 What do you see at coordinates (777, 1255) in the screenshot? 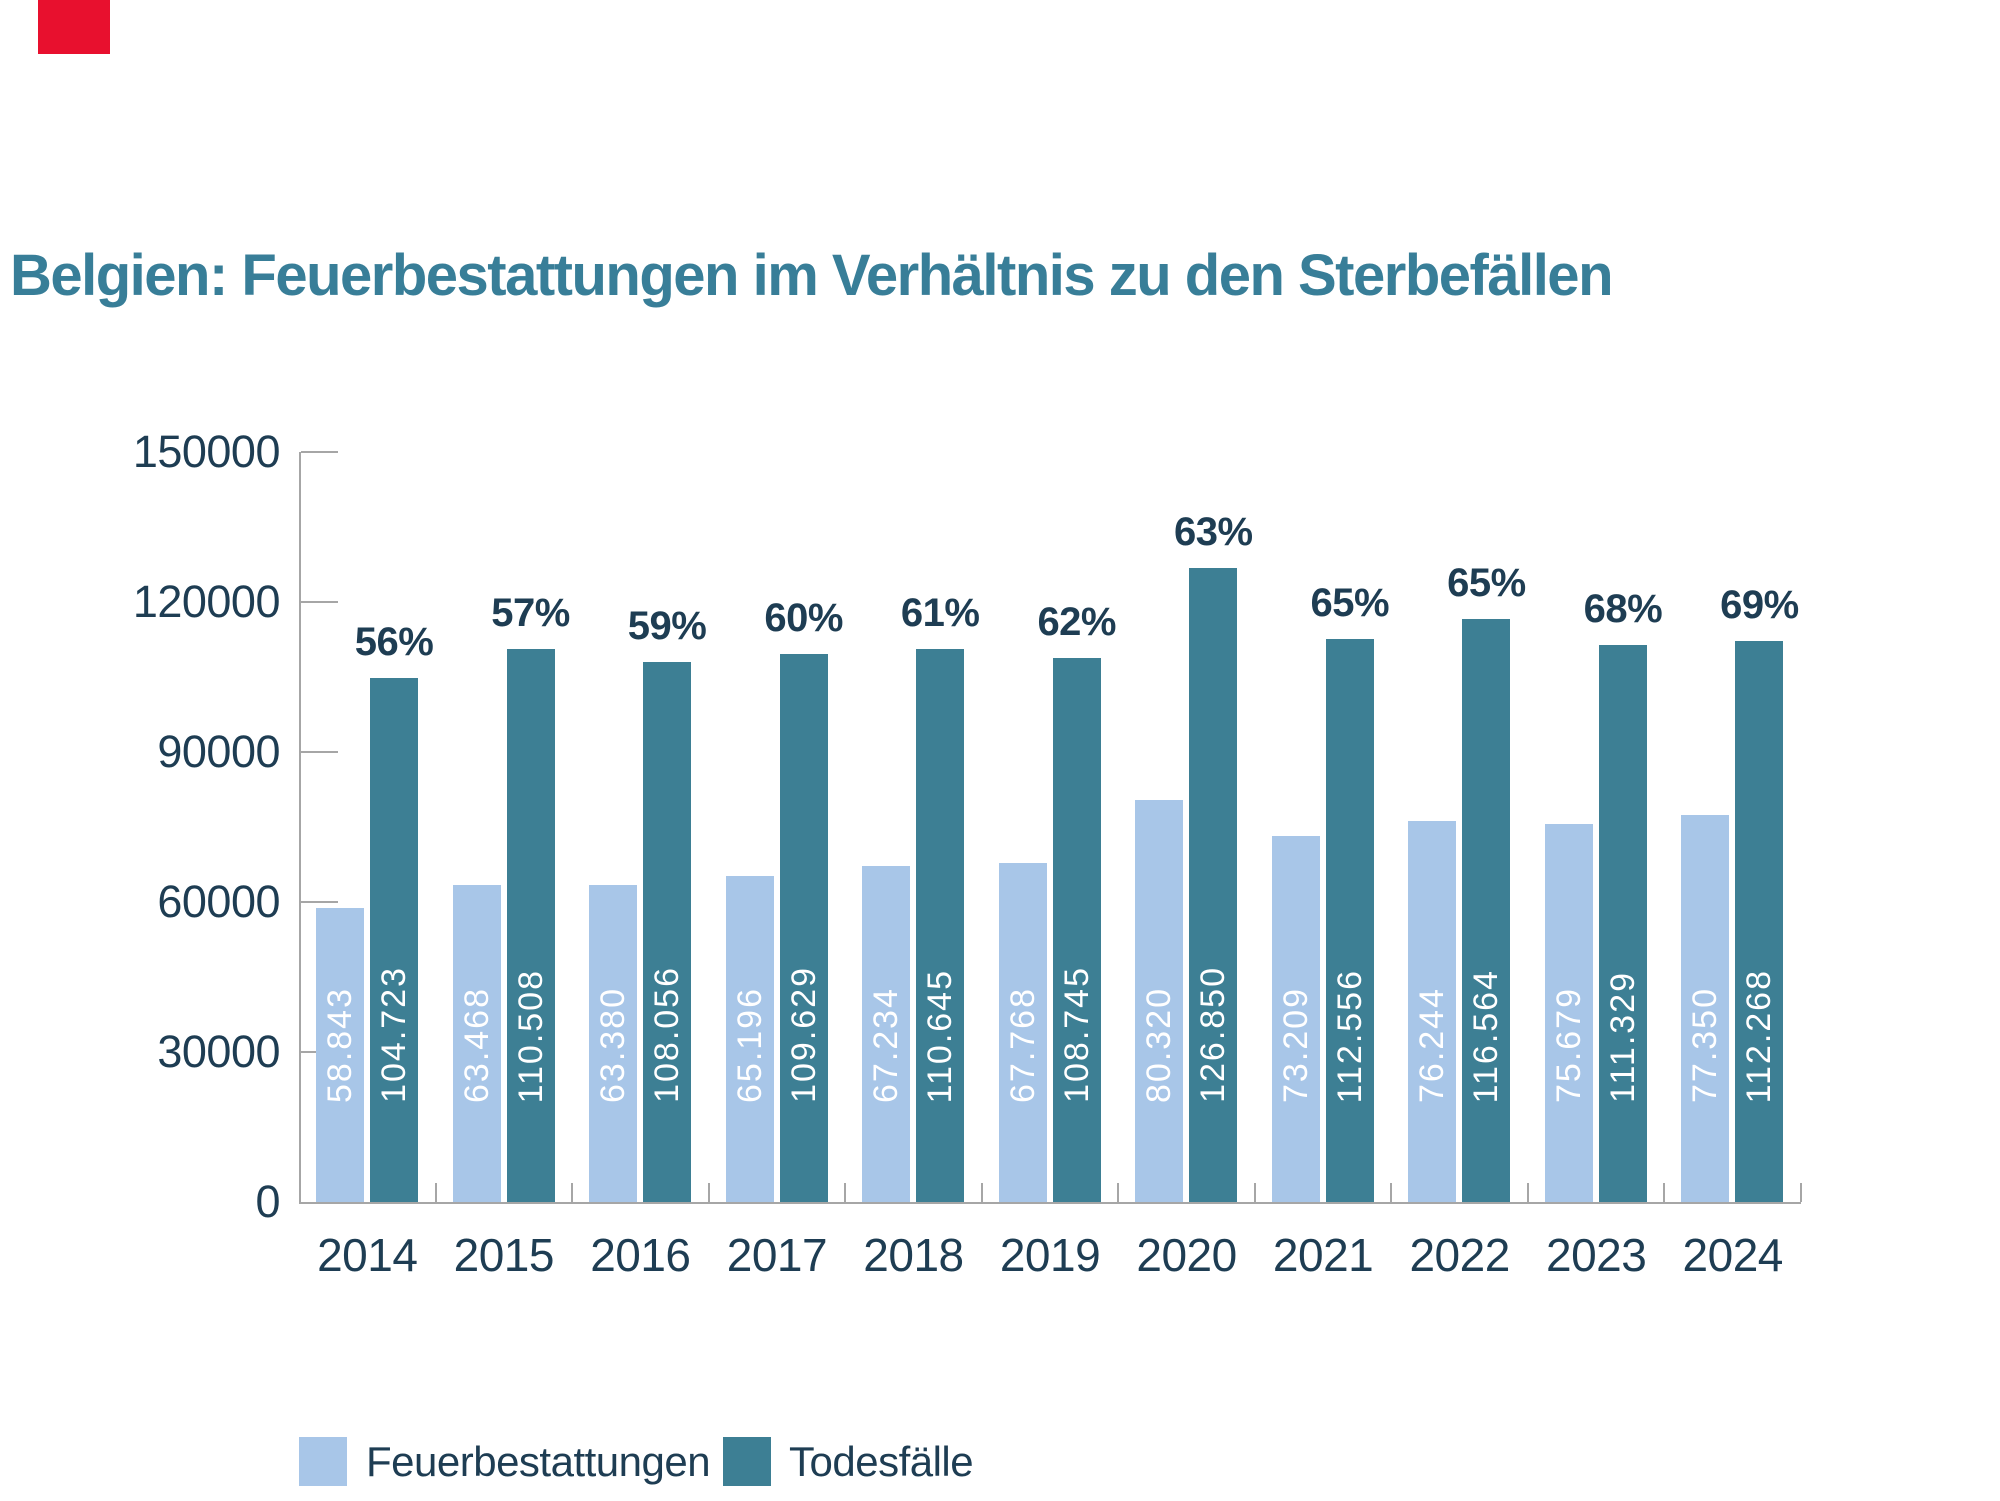
I see `x-tick-label: 2017` at bounding box center [777, 1255].